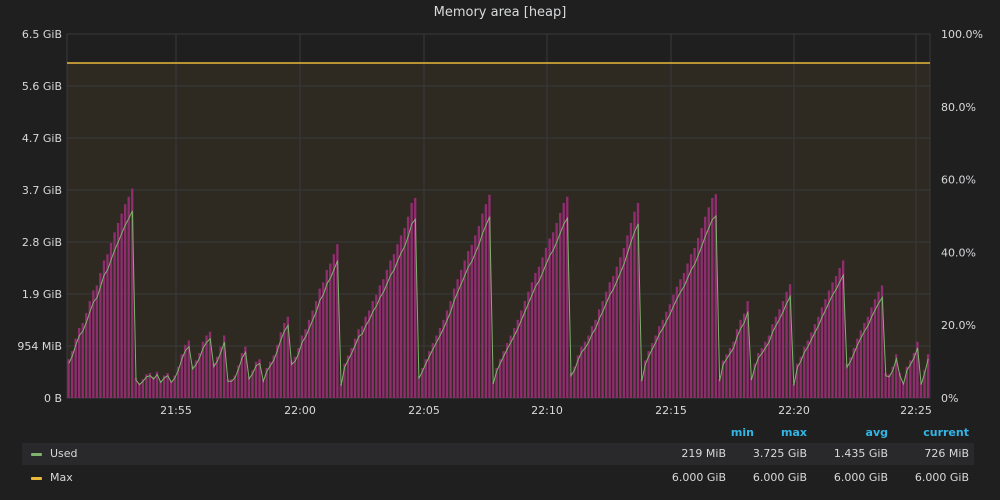 Image resolution: width=1000 pixels, height=500 pixels. Describe the element at coordinates (860, 453) in the screenshot. I see `legend-used-avg: 1.435 GiB` at that location.